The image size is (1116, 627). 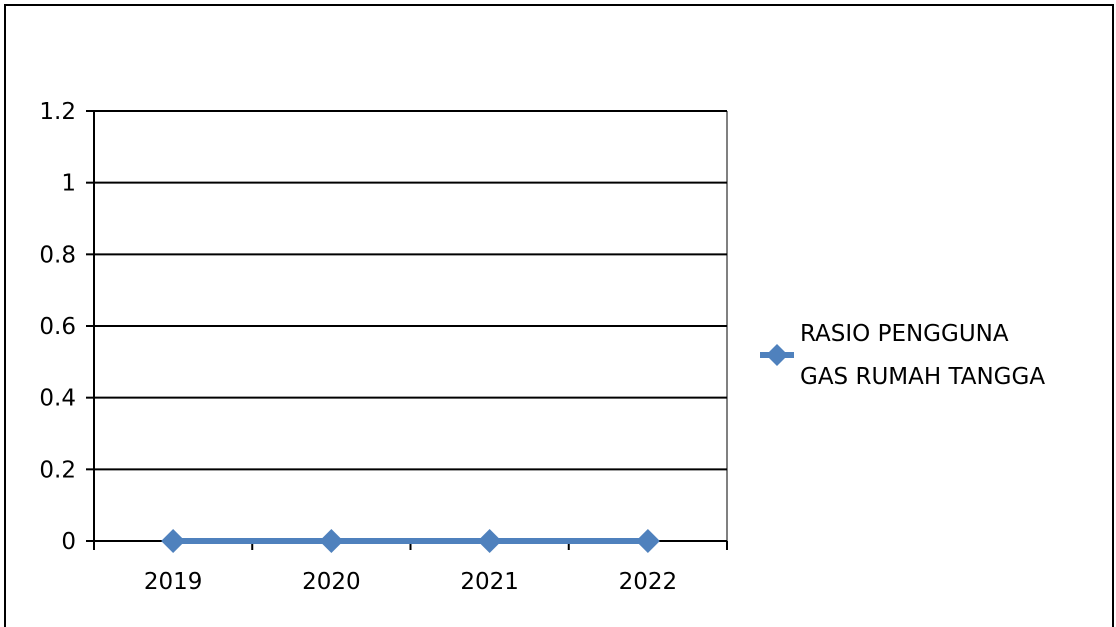 I want to click on legend-marker, so click(x=777, y=355).